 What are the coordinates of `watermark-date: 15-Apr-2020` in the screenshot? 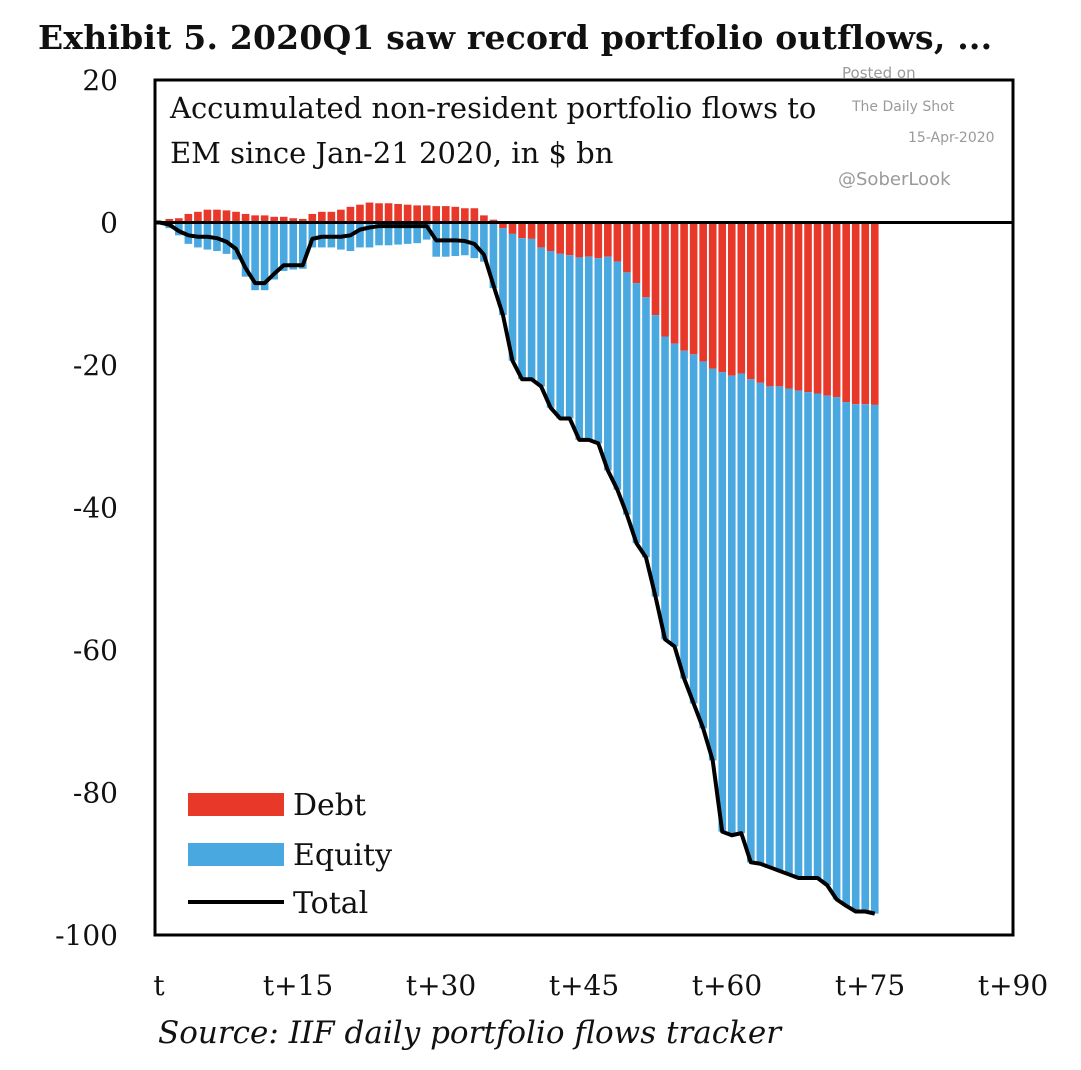 It's located at (951, 138).